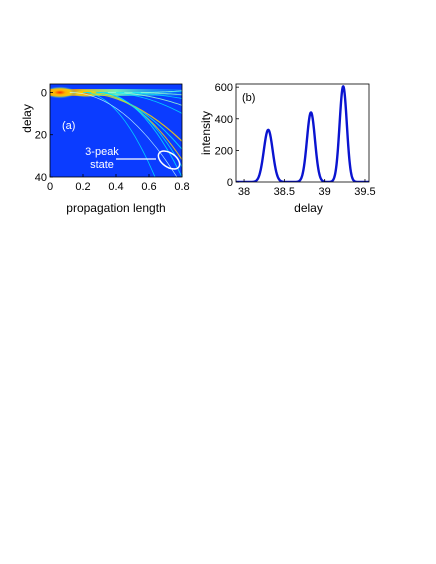 The height and width of the screenshot is (564, 436). Describe the element at coordinates (206, 133) in the screenshot. I see `line-y-axis-label: intensity` at that location.